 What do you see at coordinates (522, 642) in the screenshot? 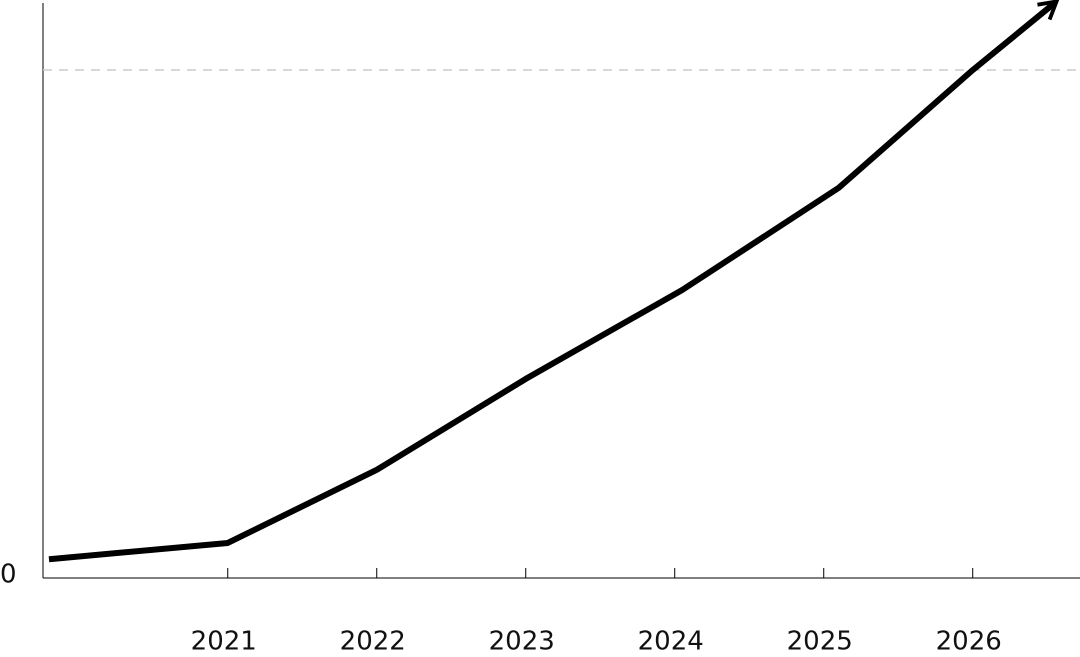
I see `x-tick-label: 2023` at bounding box center [522, 642].